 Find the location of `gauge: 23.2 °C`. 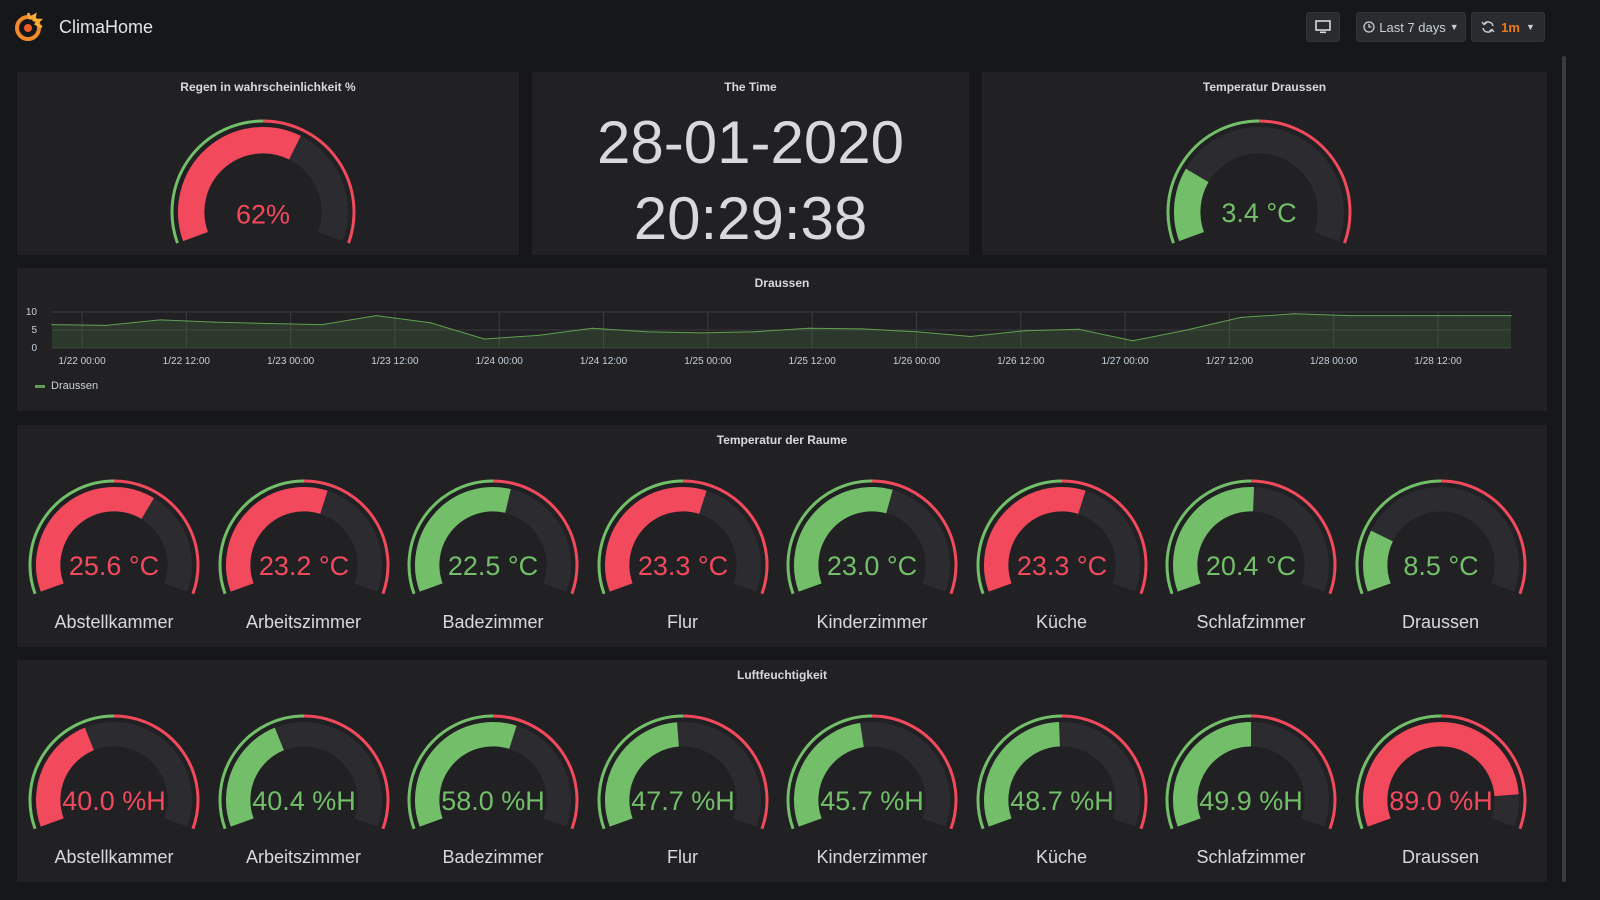

gauge: 23.2 °C is located at coordinates (303, 537).